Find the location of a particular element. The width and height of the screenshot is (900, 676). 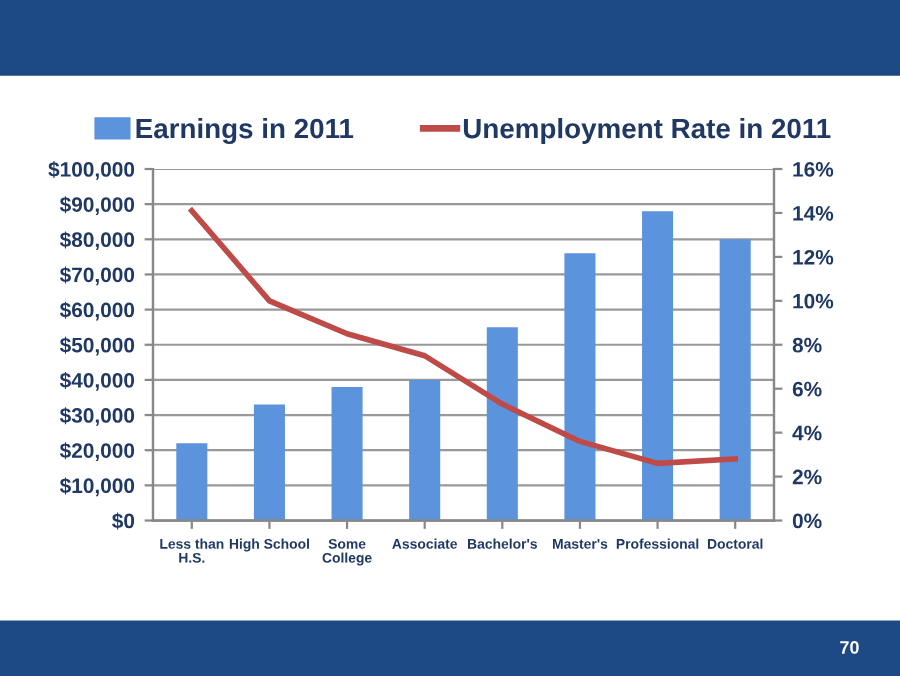

y-tick-label: $60,000 is located at coordinates (97, 311).